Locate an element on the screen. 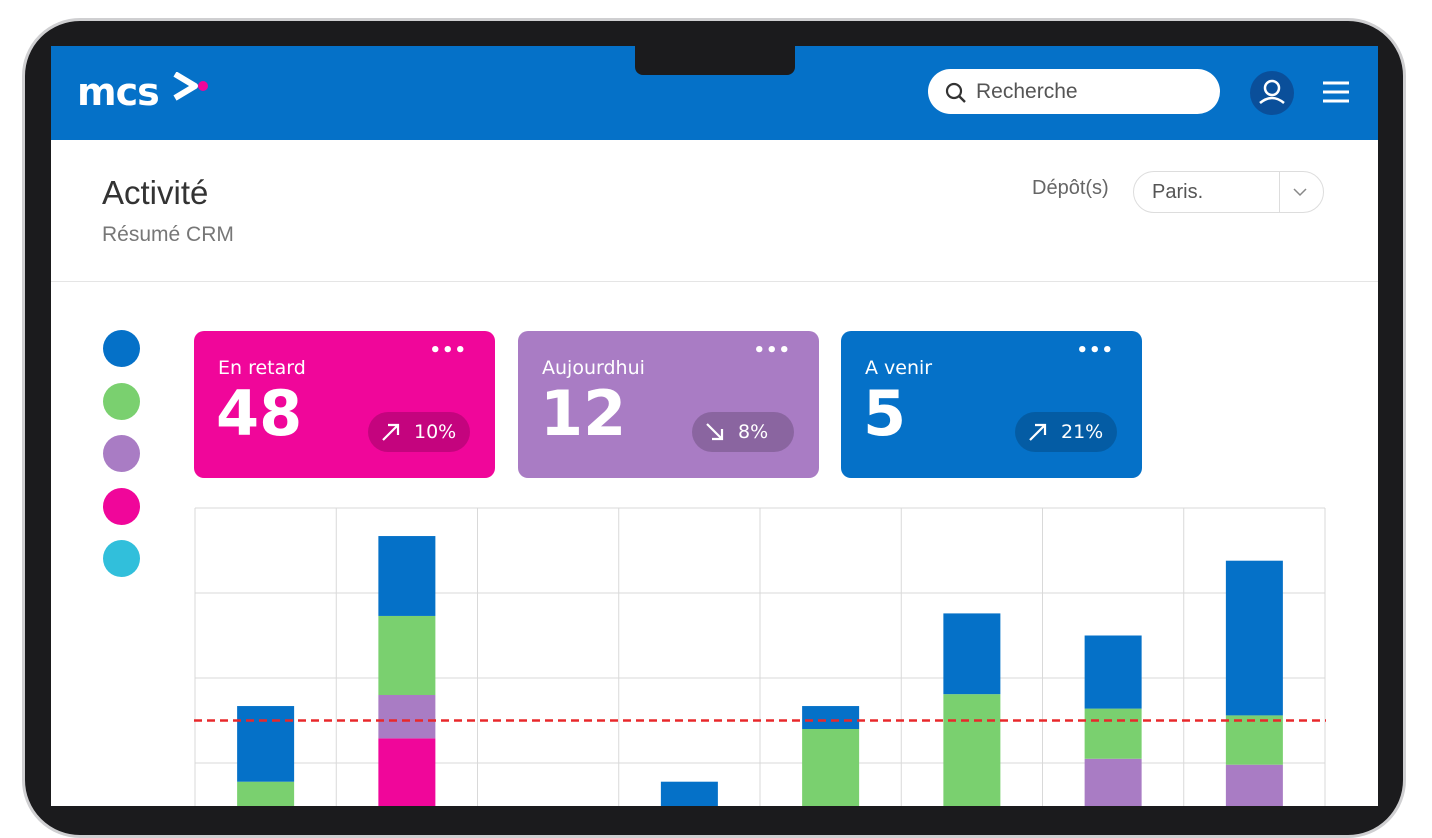 This screenshot has width=1432, height=838. trend-pill: 21% is located at coordinates (1066, 432).